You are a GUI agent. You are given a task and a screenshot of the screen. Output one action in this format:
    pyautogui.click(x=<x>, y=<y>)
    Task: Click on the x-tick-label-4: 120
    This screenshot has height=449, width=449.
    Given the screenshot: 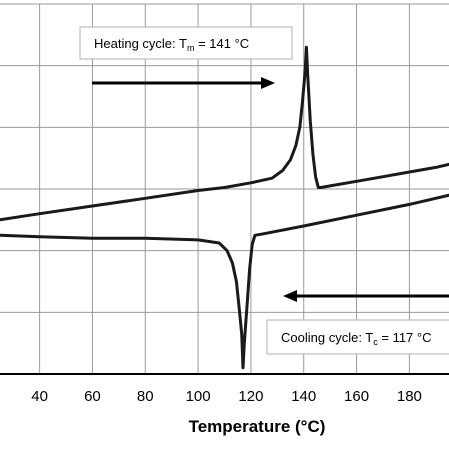 What is the action you would take?
    pyautogui.click(x=250, y=396)
    